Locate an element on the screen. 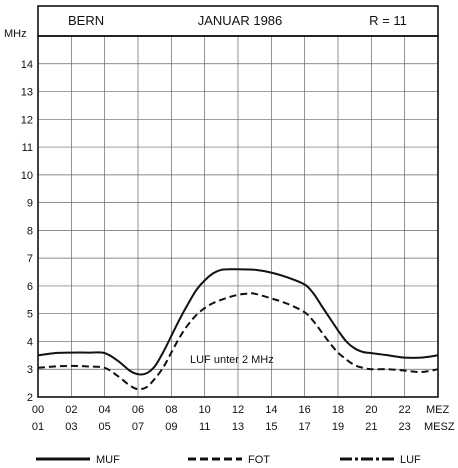  x-tick-label-bottom: 13 is located at coordinates (238, 427).